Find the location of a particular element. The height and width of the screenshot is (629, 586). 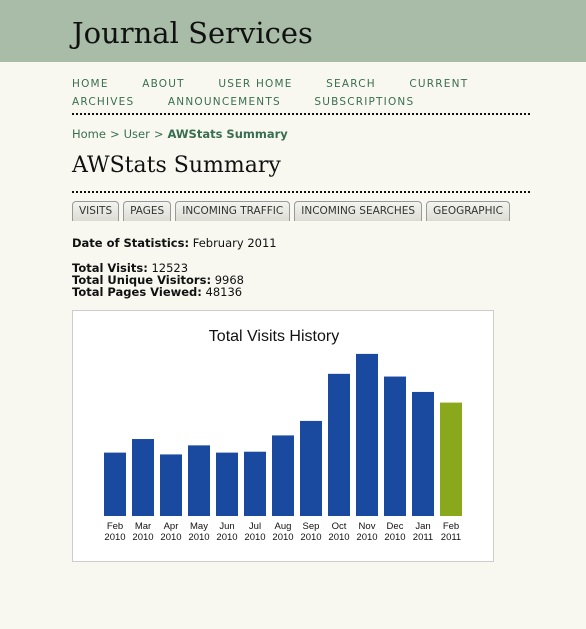

total-unique-value: 9968 is located at coordinates (229, 280).